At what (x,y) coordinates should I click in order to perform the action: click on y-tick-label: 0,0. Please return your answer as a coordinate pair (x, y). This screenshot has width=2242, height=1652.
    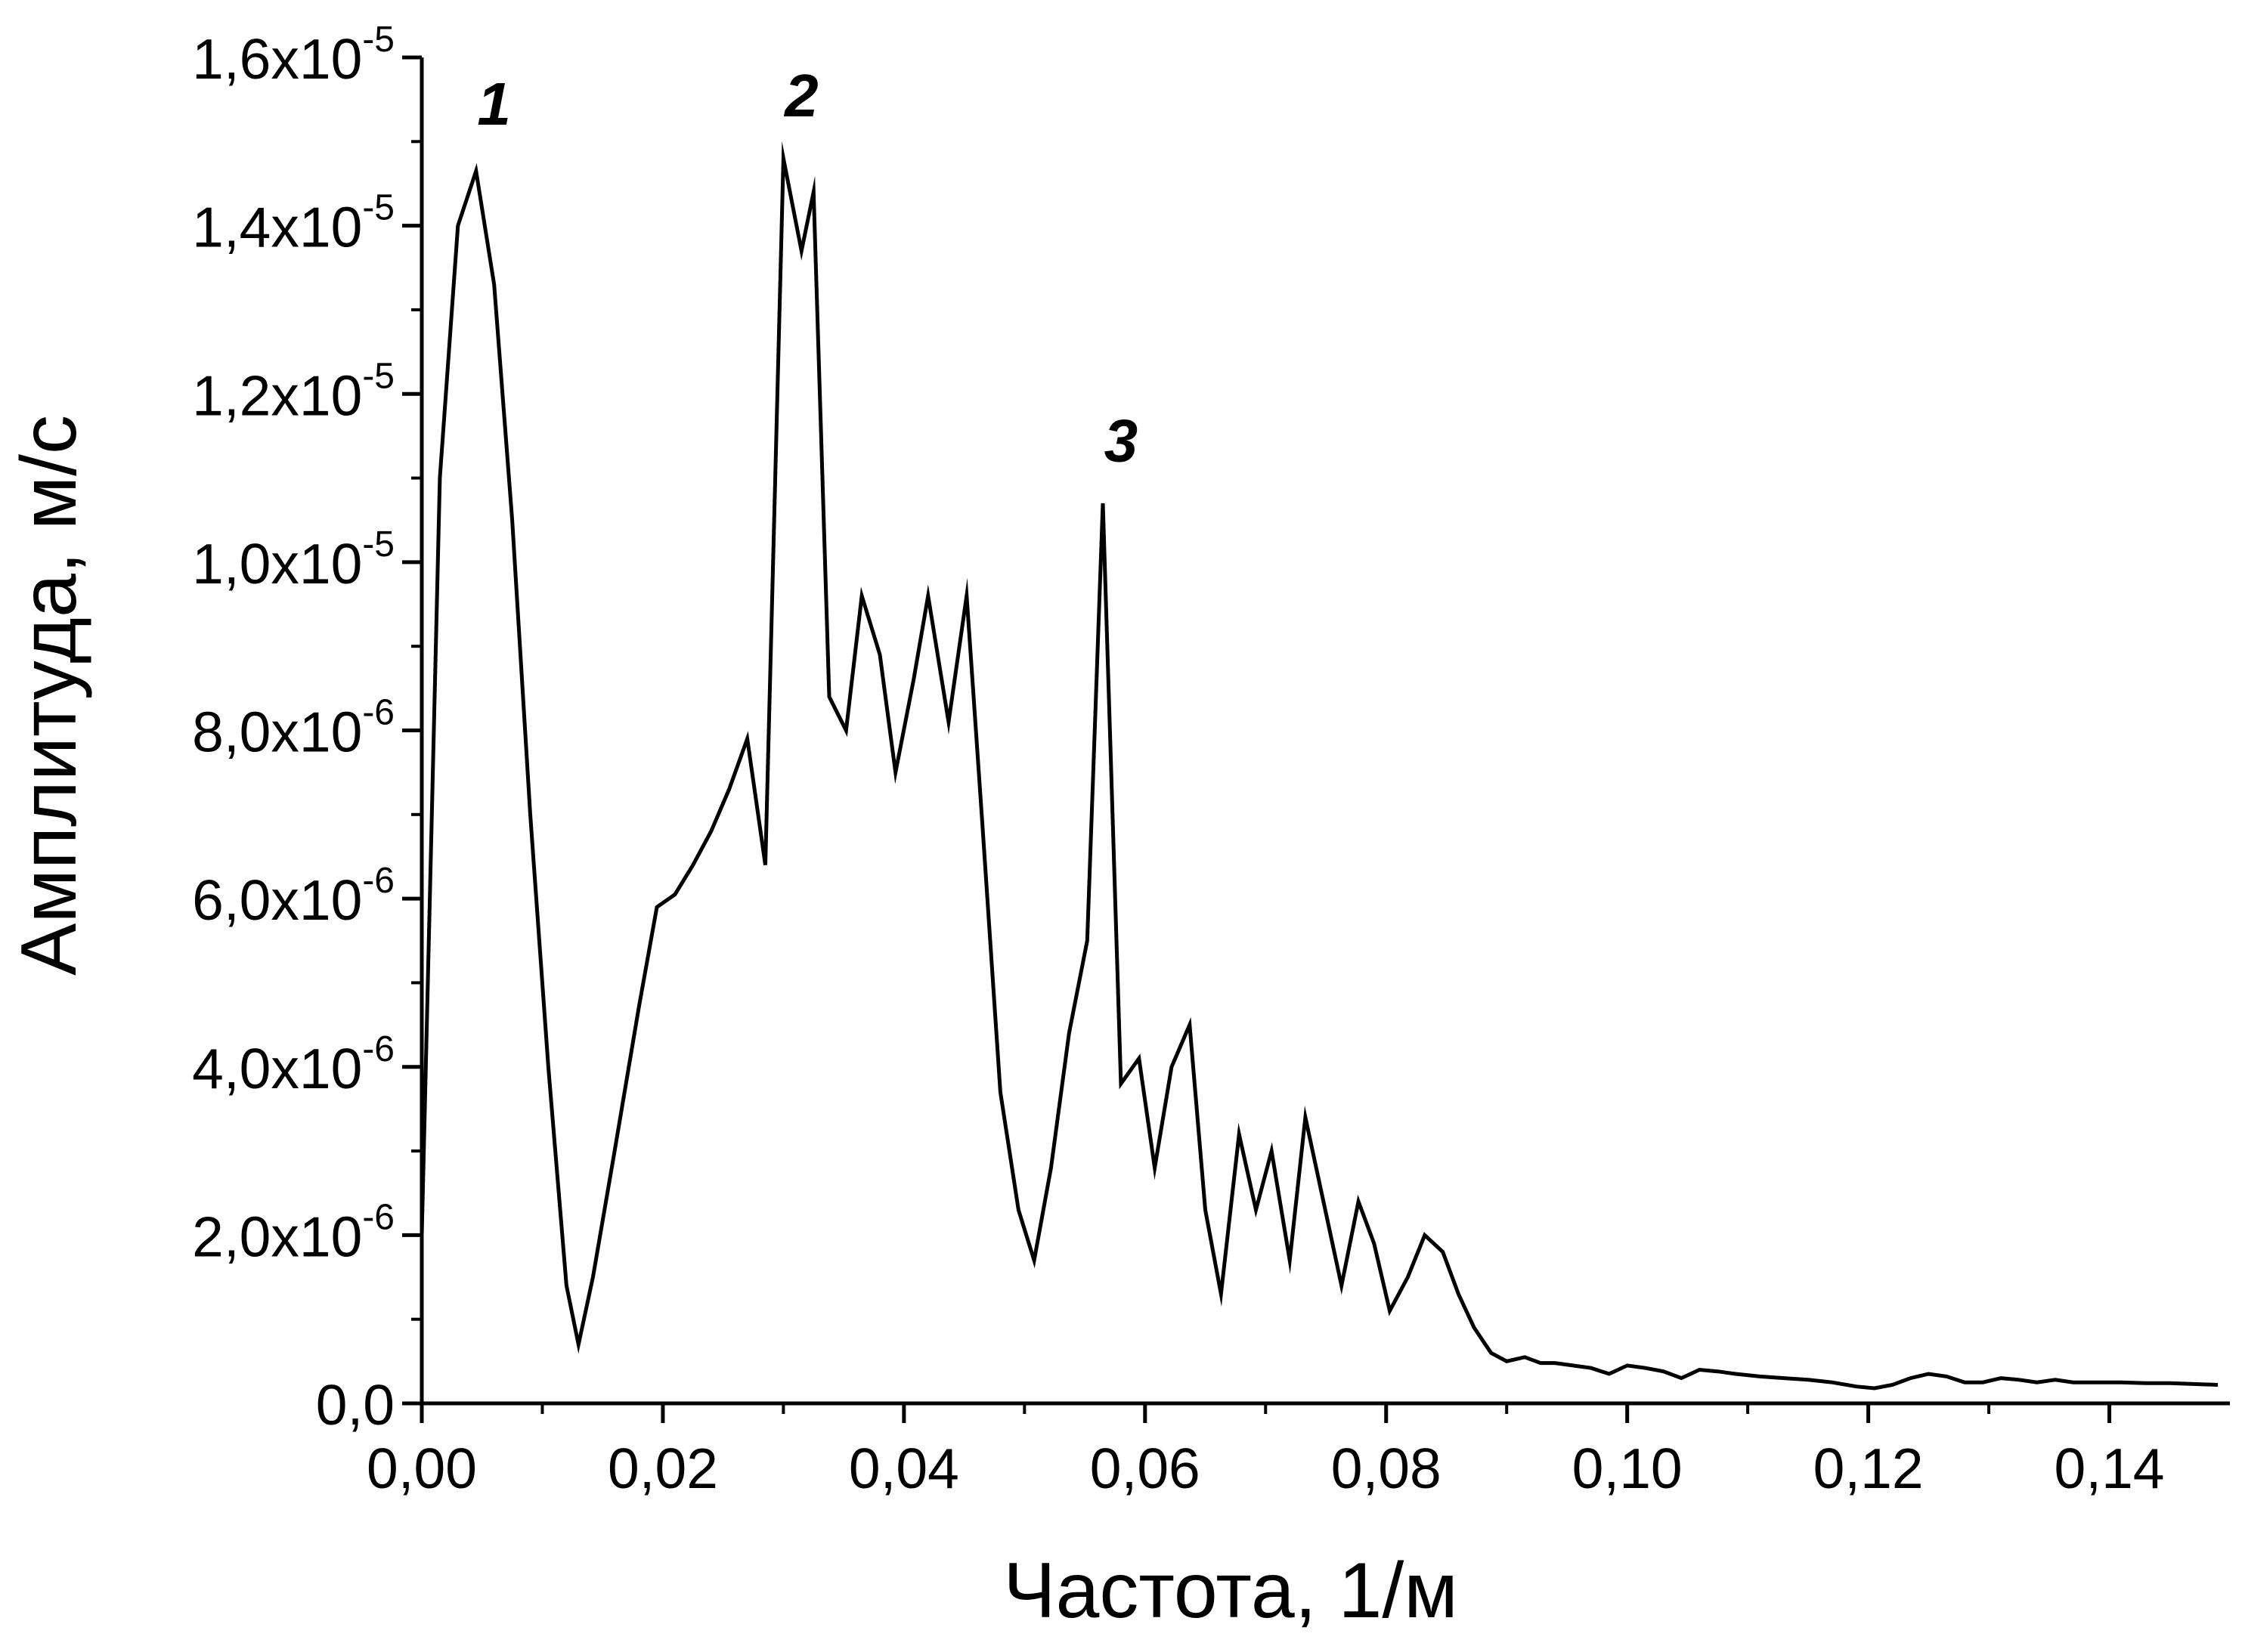
    Looking at the image, I should click on (355, 1405).